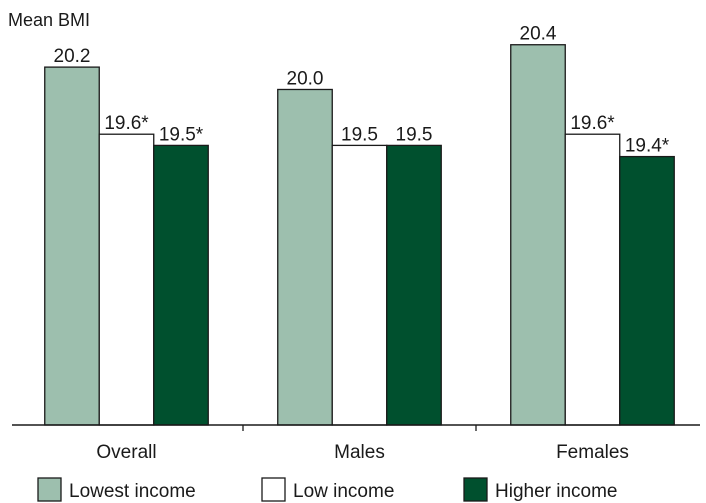  Describe the element at coordinates (414, 134) in the screenshot. I see `data-label-males-higher-income: 19.5` at that location.